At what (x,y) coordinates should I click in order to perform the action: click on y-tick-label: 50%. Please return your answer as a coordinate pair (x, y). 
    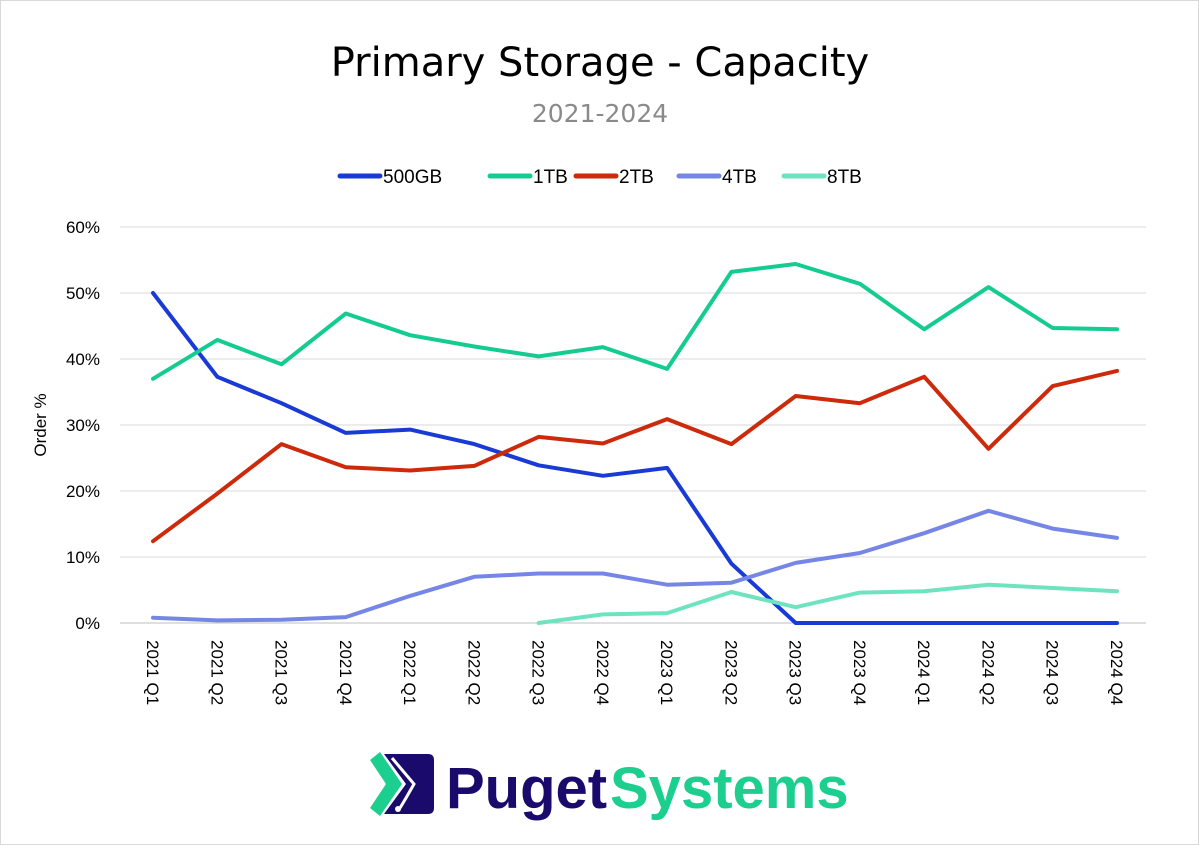
    Looking at the image, I should click on (83, 293).